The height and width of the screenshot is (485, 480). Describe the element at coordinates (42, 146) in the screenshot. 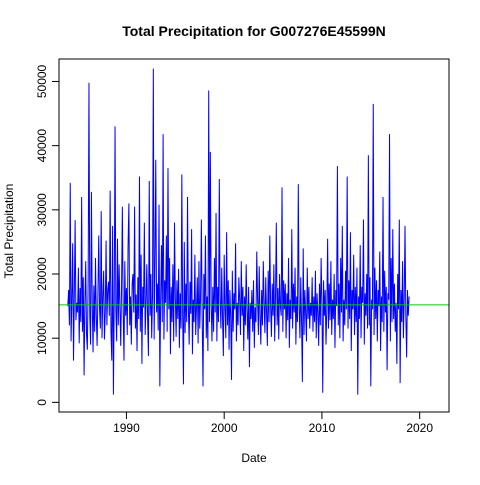

I see `y-tick-label-40000: 40000` at that location.